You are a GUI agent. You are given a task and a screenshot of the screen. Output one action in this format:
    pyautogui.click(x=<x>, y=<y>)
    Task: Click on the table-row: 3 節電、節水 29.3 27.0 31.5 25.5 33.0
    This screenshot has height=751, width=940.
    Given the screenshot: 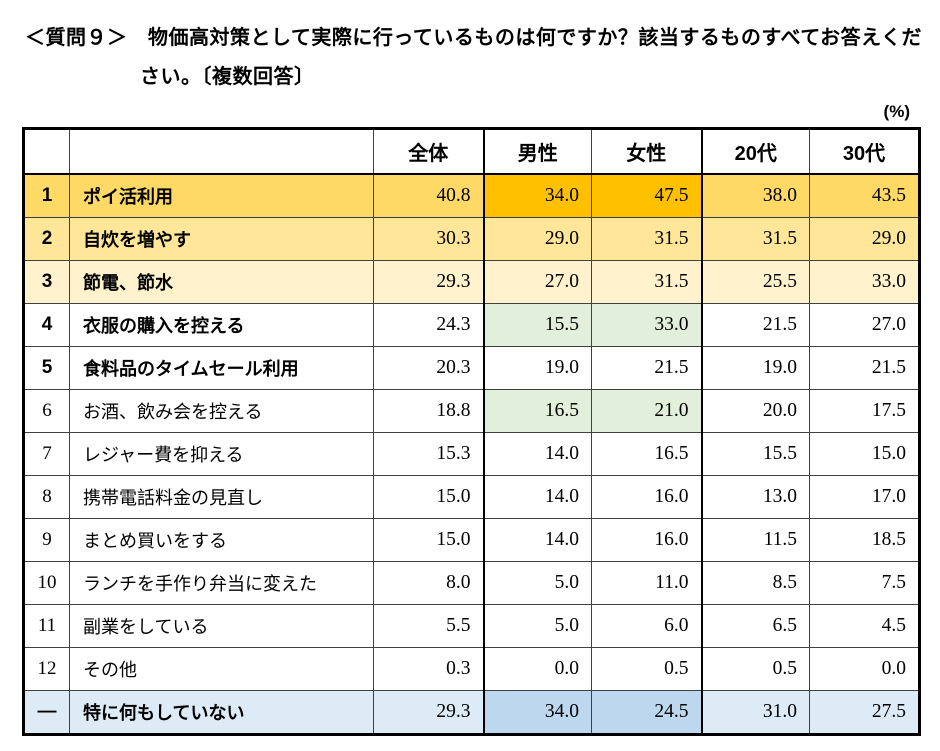 What is the action you would take?
    pyautogui.click(x=471, y=282)
    